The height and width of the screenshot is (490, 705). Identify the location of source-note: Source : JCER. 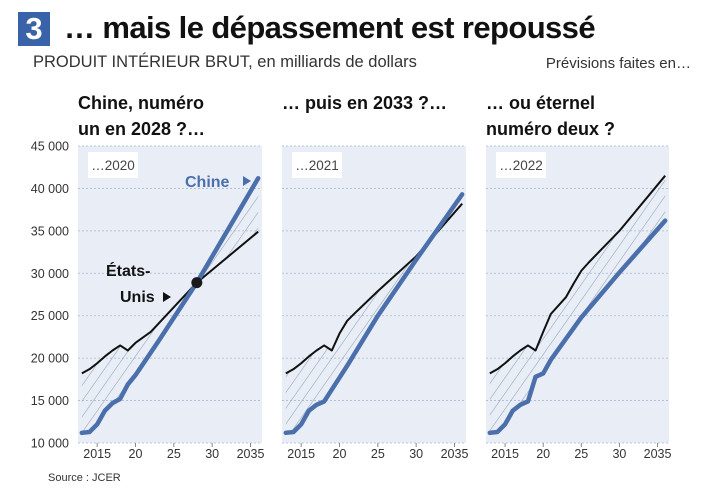
(84, 478).